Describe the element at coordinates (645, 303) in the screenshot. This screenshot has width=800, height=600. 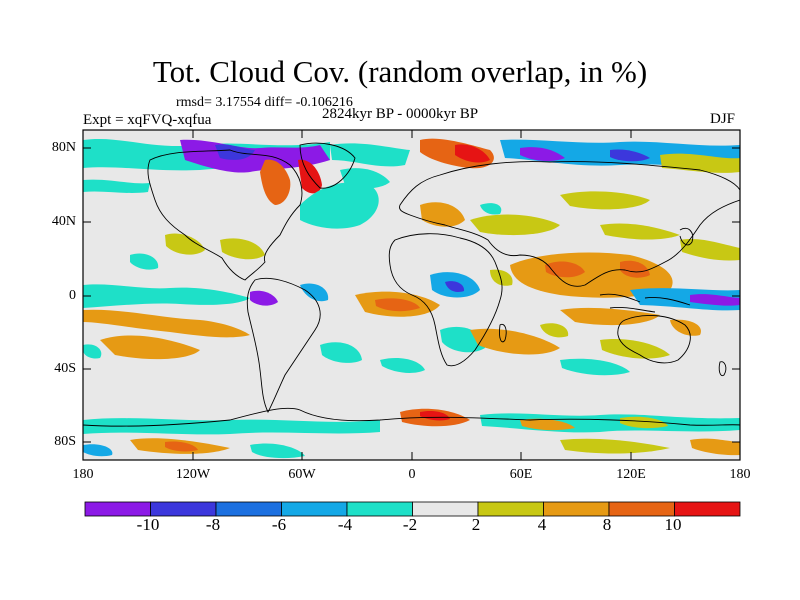
I see `coastline-indonesia` at that location.